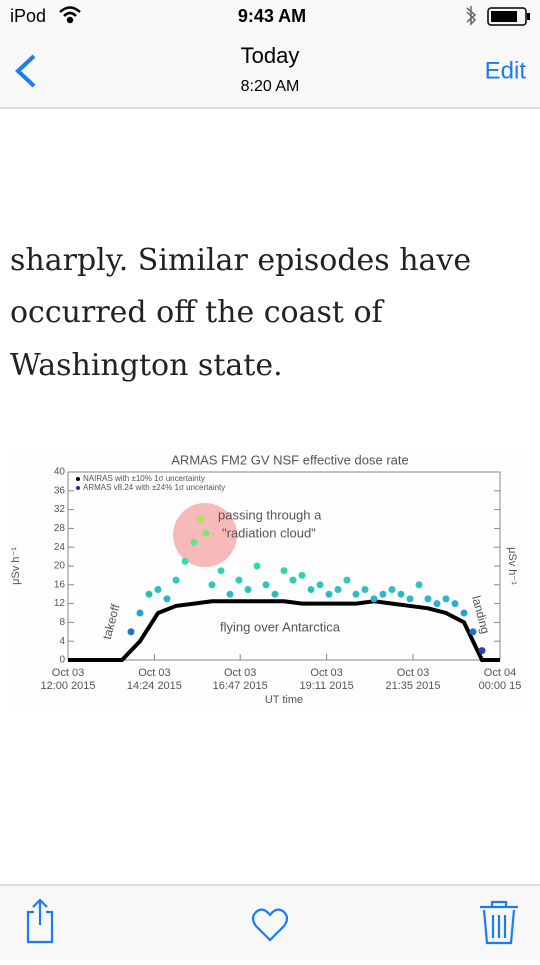  I want to click on top-bar, so click(270, 54).